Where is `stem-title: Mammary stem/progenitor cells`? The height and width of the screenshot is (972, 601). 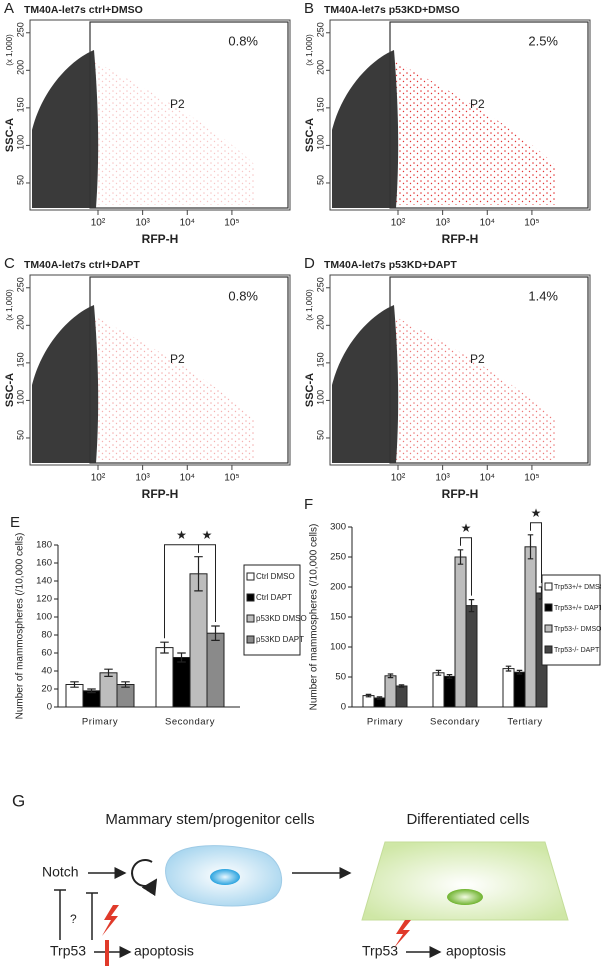
stem-title: Mammary stem/progenitor cells is located at coordinates (209, 819).